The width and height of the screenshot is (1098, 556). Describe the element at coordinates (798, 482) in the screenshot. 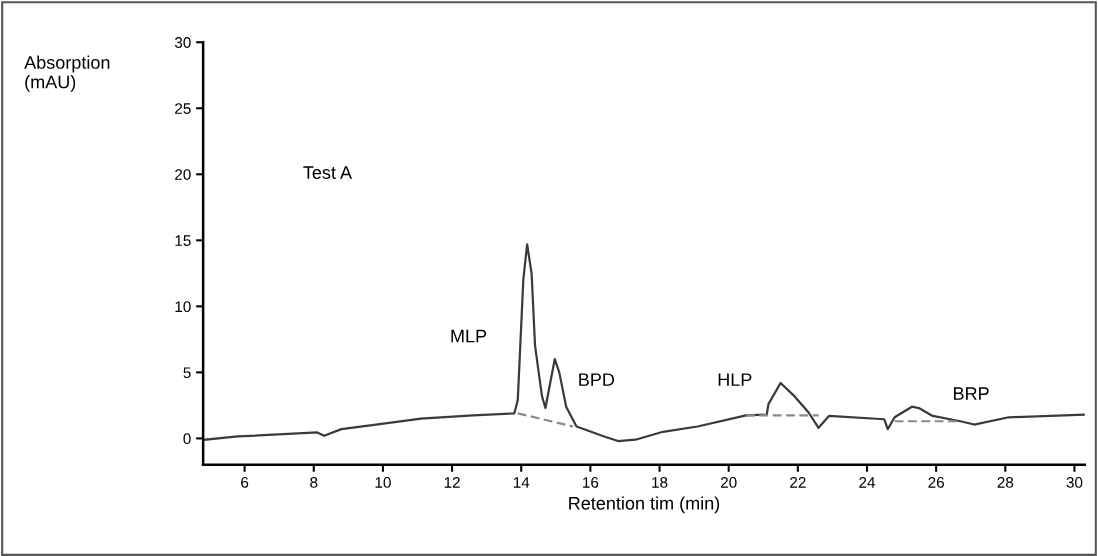

I see `x-tick-label: 22` at that location.